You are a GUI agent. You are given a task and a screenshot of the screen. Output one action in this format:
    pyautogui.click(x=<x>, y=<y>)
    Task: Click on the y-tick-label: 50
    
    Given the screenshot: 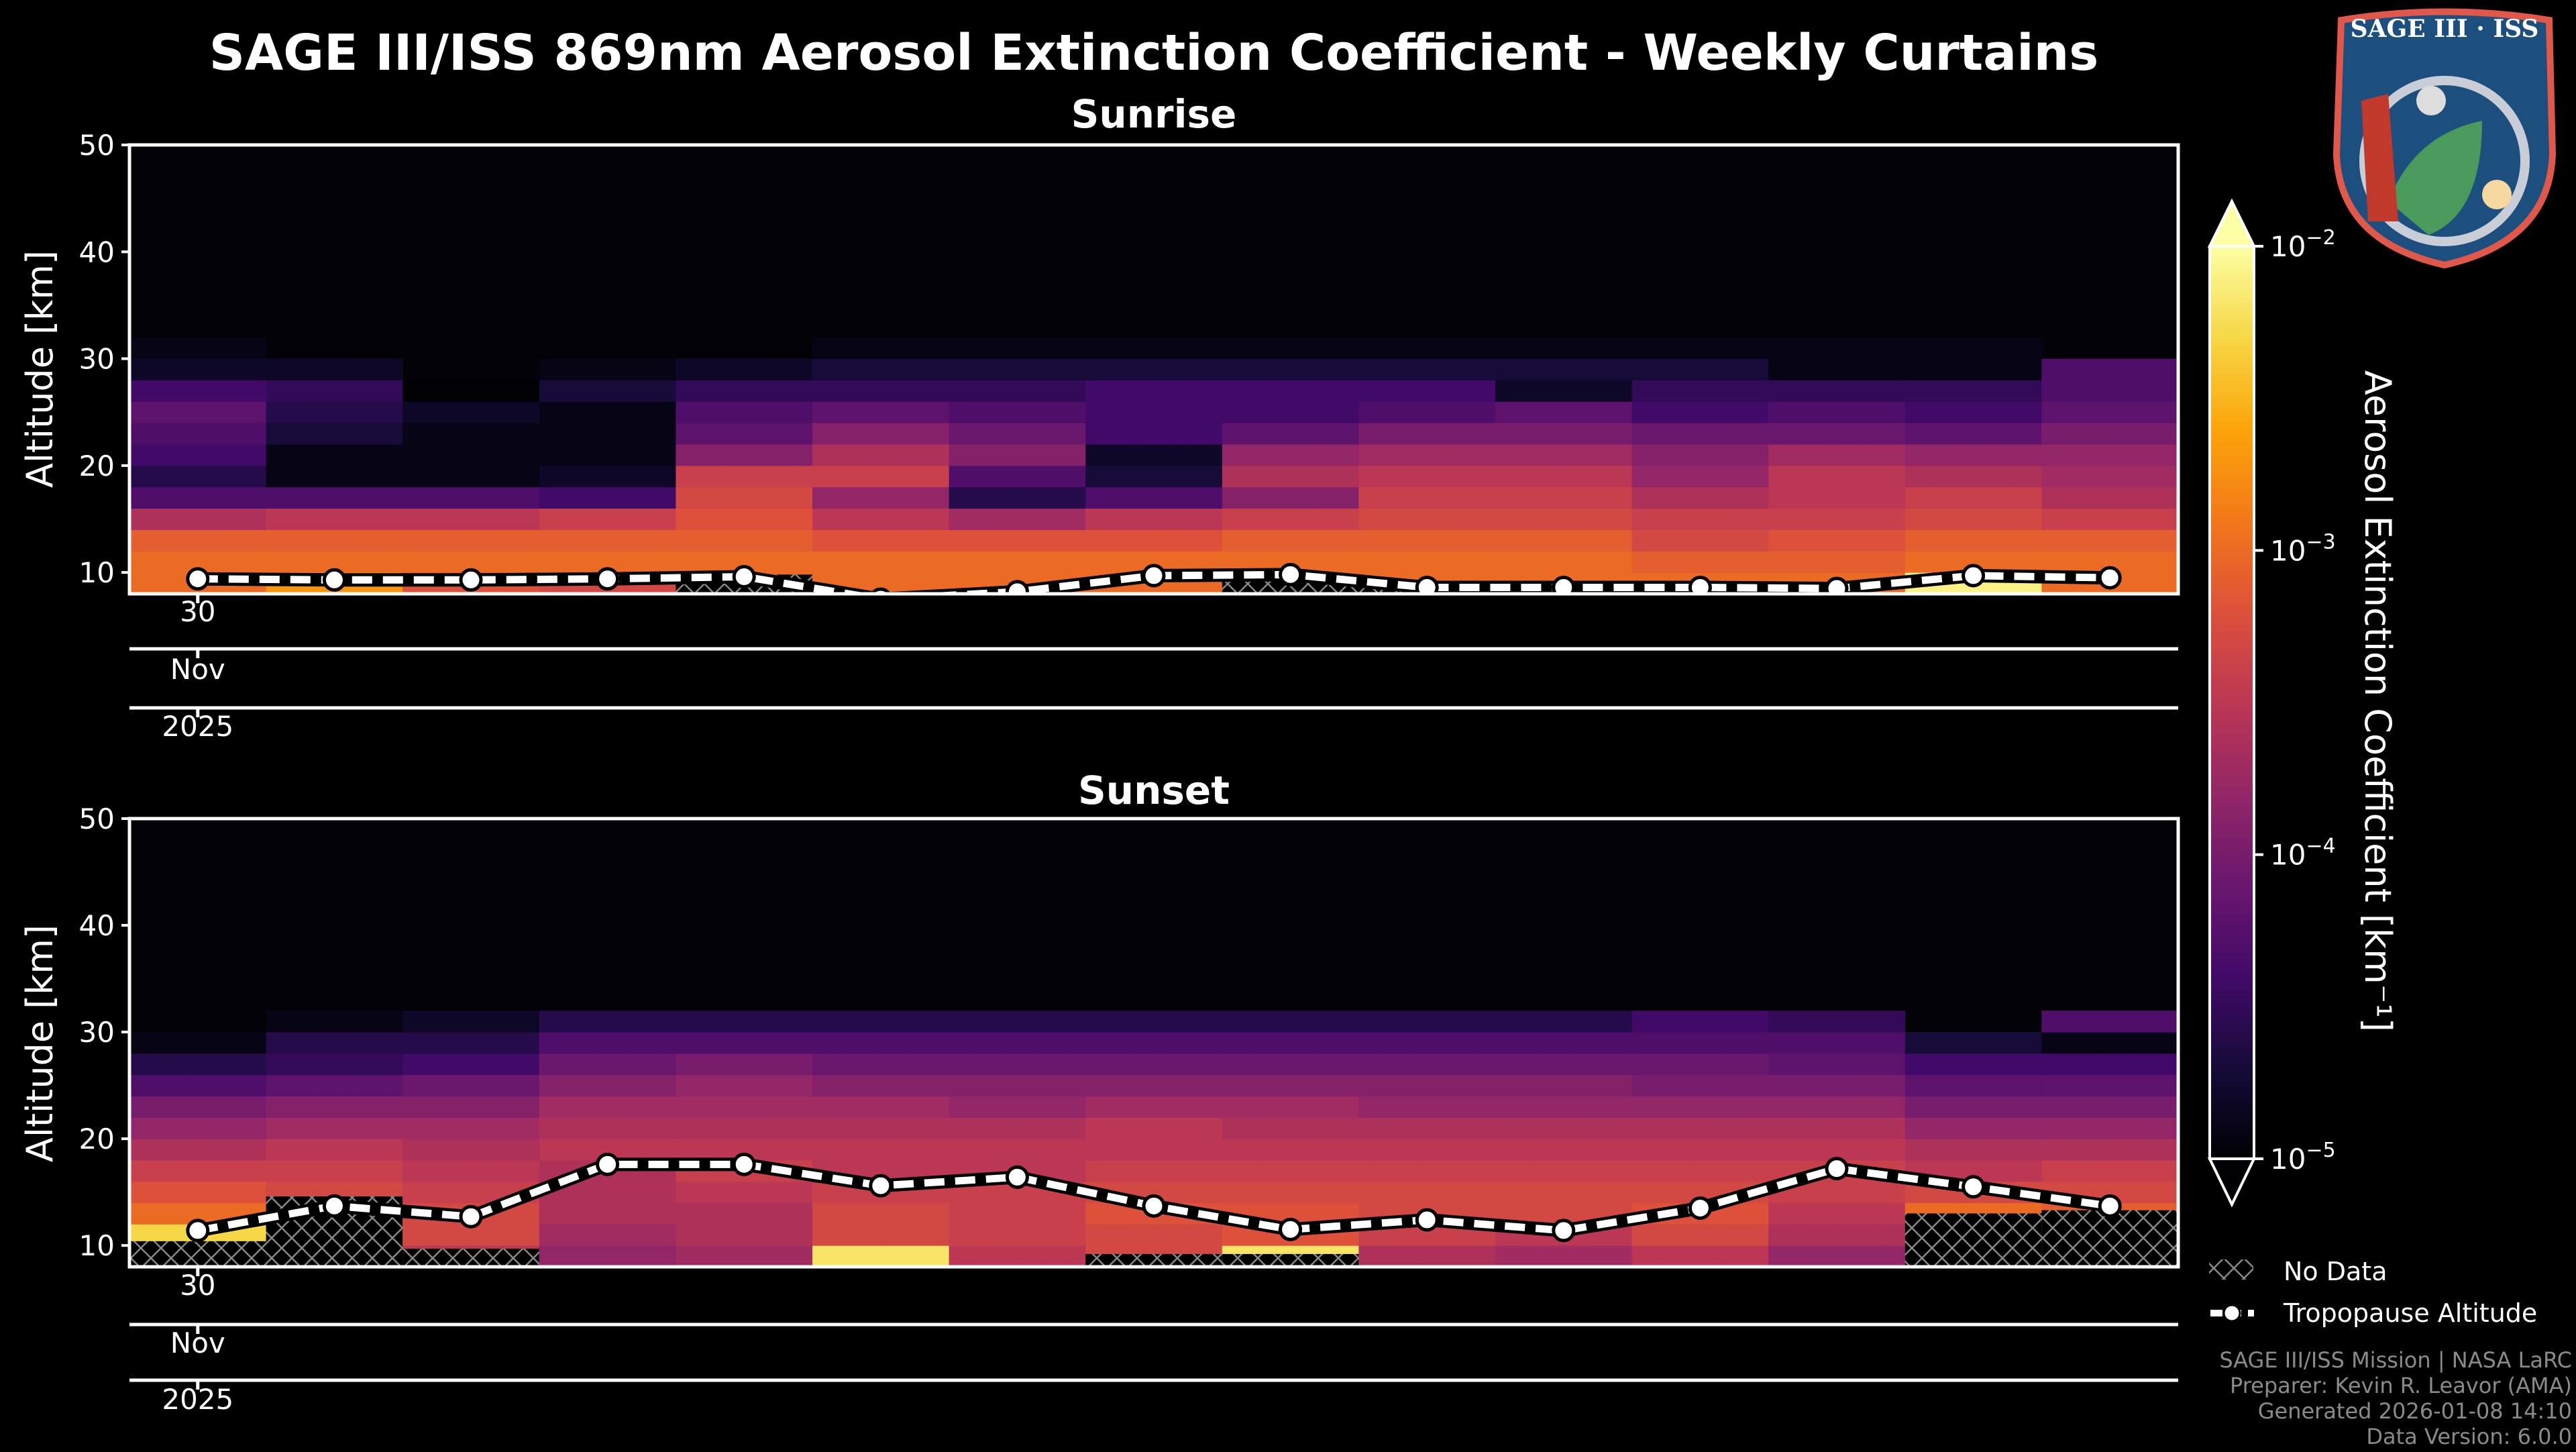 What is the action you would take?
    pyautogui.click(x=97, y=146)
    